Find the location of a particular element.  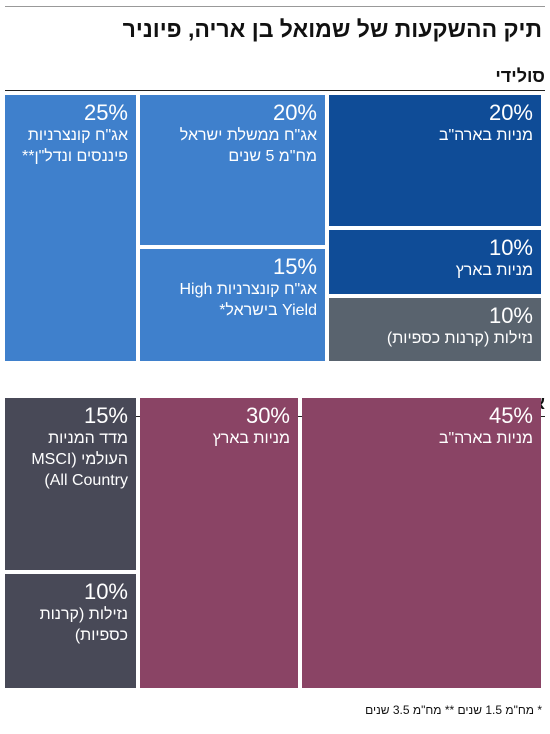

page-title: תיק ההשקעות של שמואל בן אריה, פיוניר is located at coordinates (332, 29).